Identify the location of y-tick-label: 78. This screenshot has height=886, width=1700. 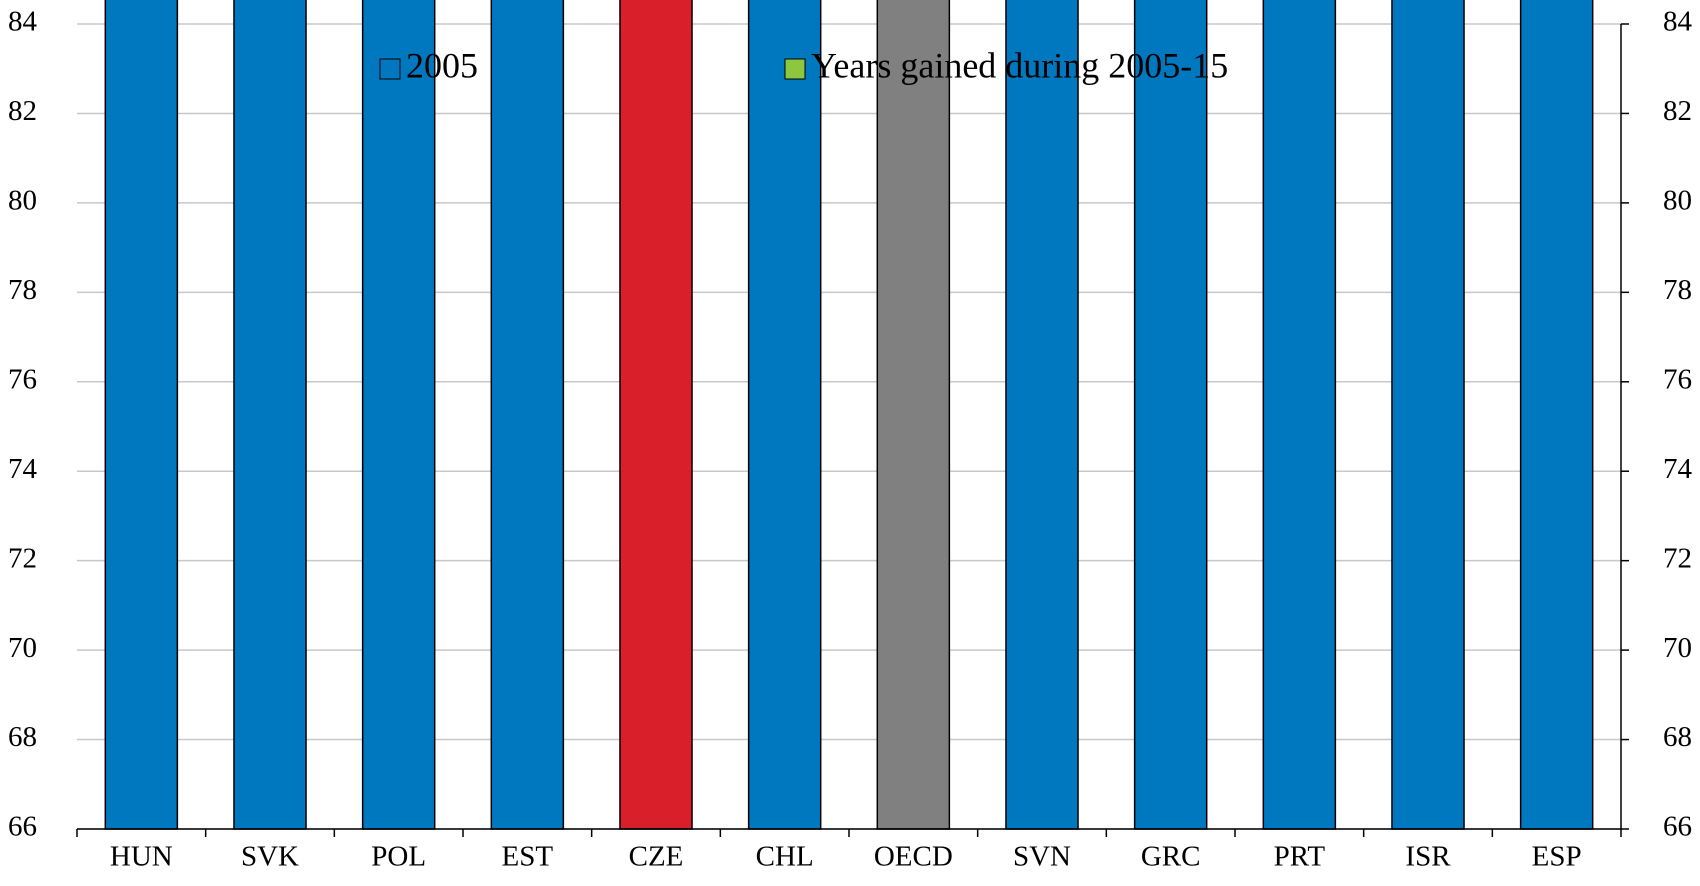
(22, 290).